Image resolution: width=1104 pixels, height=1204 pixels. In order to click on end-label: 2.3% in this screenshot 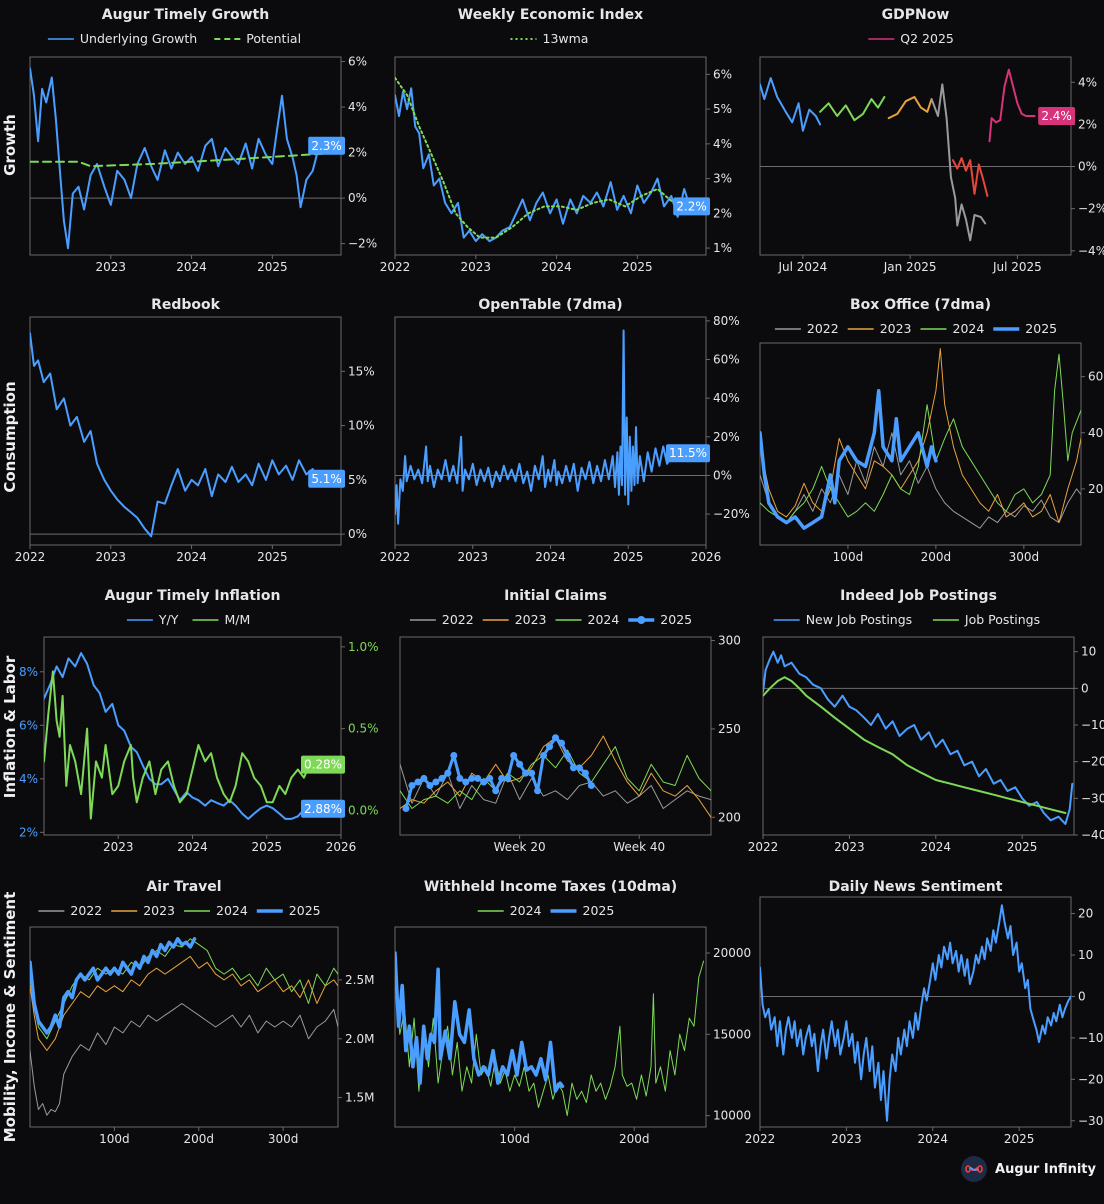, I will do `click(326, 146)`.